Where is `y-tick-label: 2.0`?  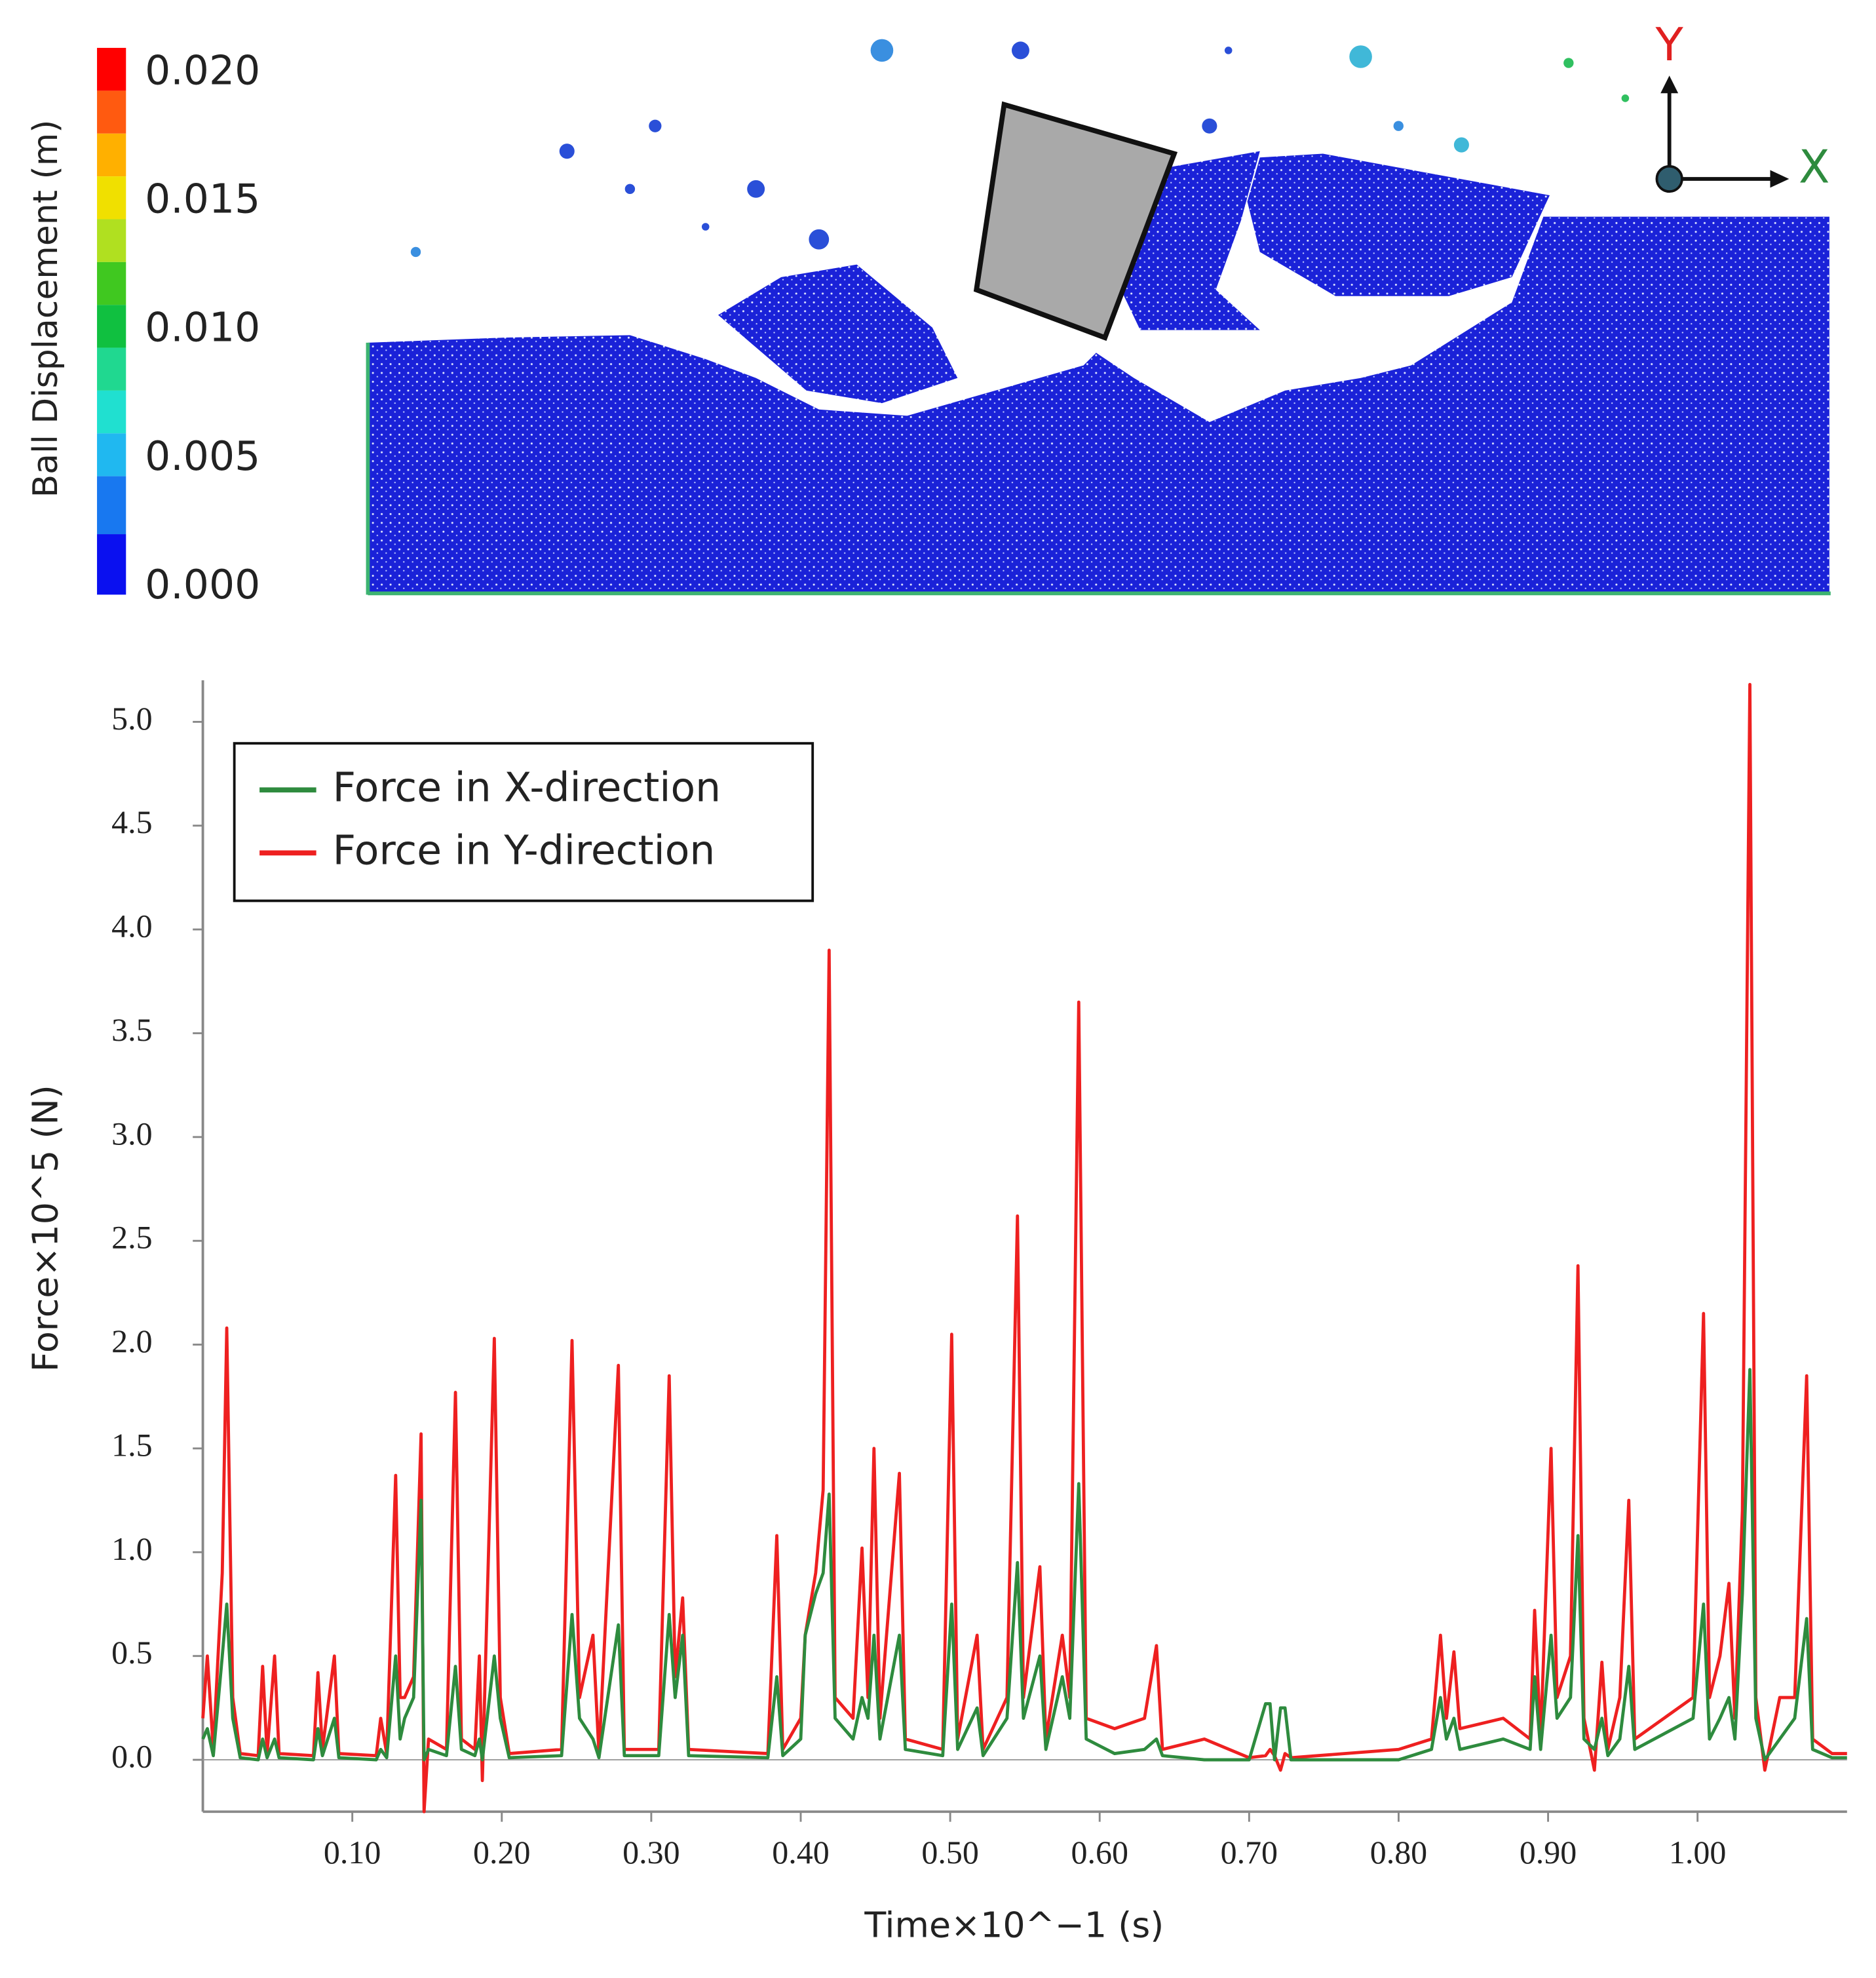
y-tick-label: 2.0 is located at coordinates (132, 1341).